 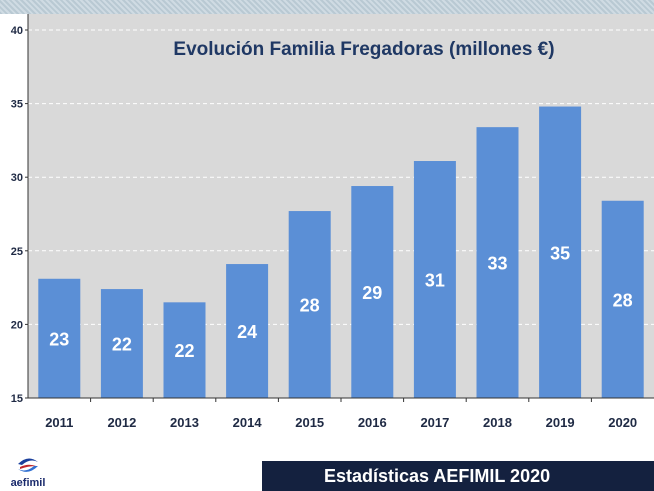 I want to click on y-tick-label: 40, so click(x=17, y=31).